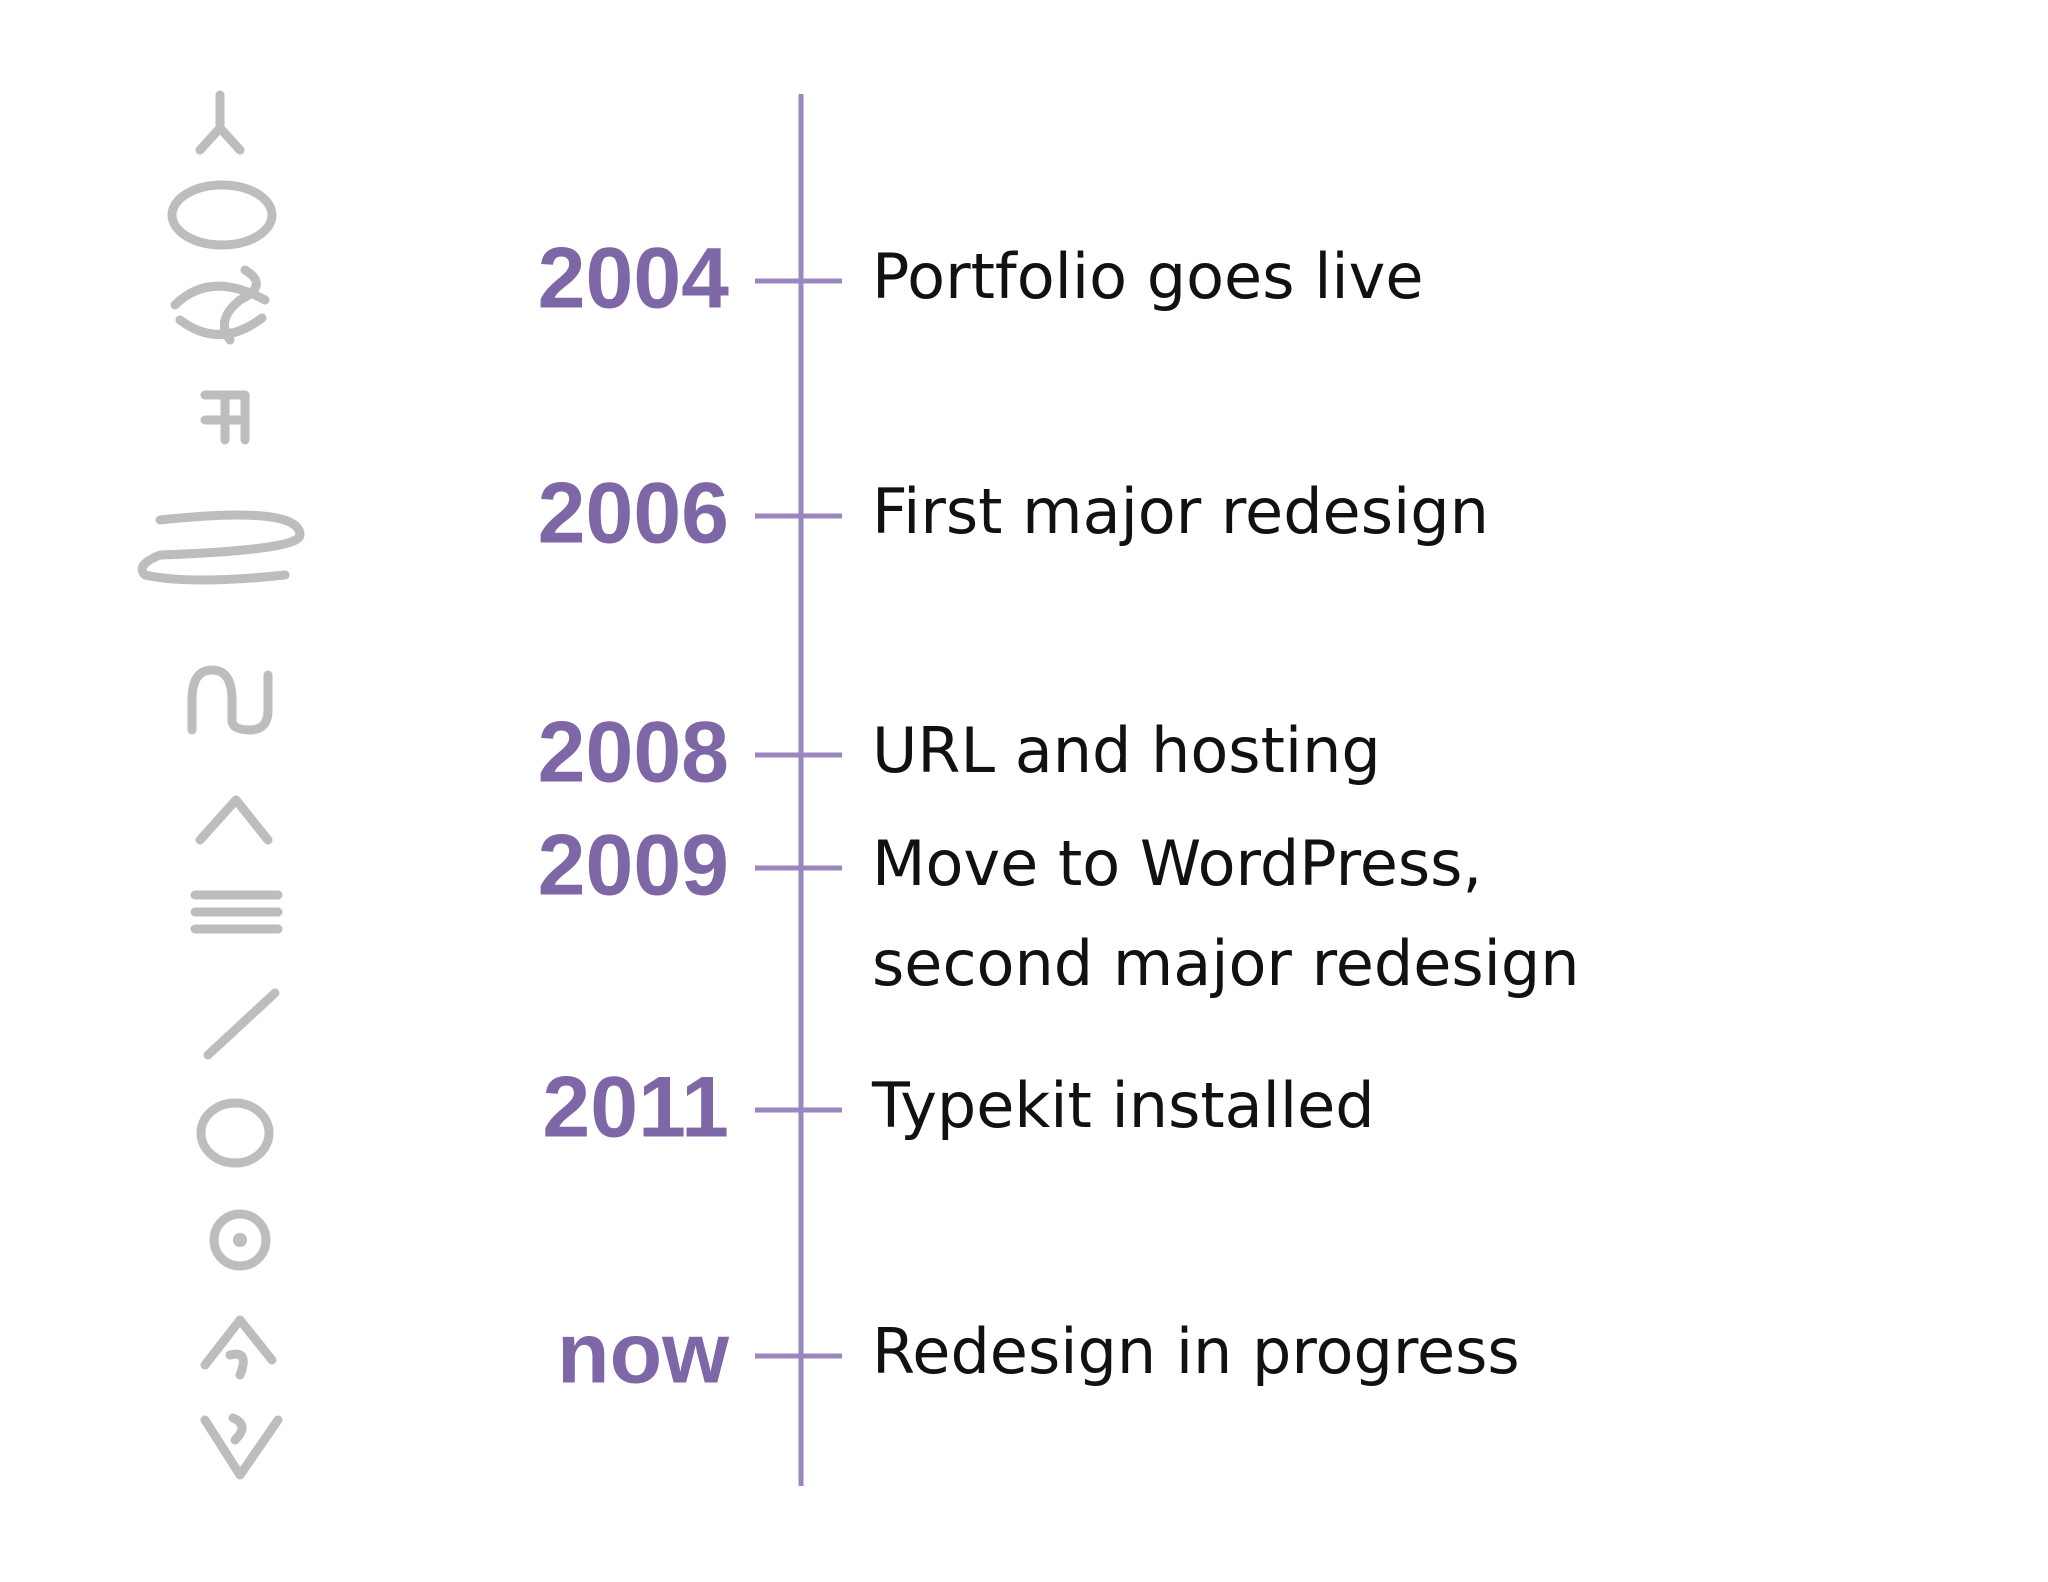 The image size is (2048, 1582). What do you see at coordinates (633, 753) in the screenshot?
I see `year: 2008` at bounding box center [633, 753].